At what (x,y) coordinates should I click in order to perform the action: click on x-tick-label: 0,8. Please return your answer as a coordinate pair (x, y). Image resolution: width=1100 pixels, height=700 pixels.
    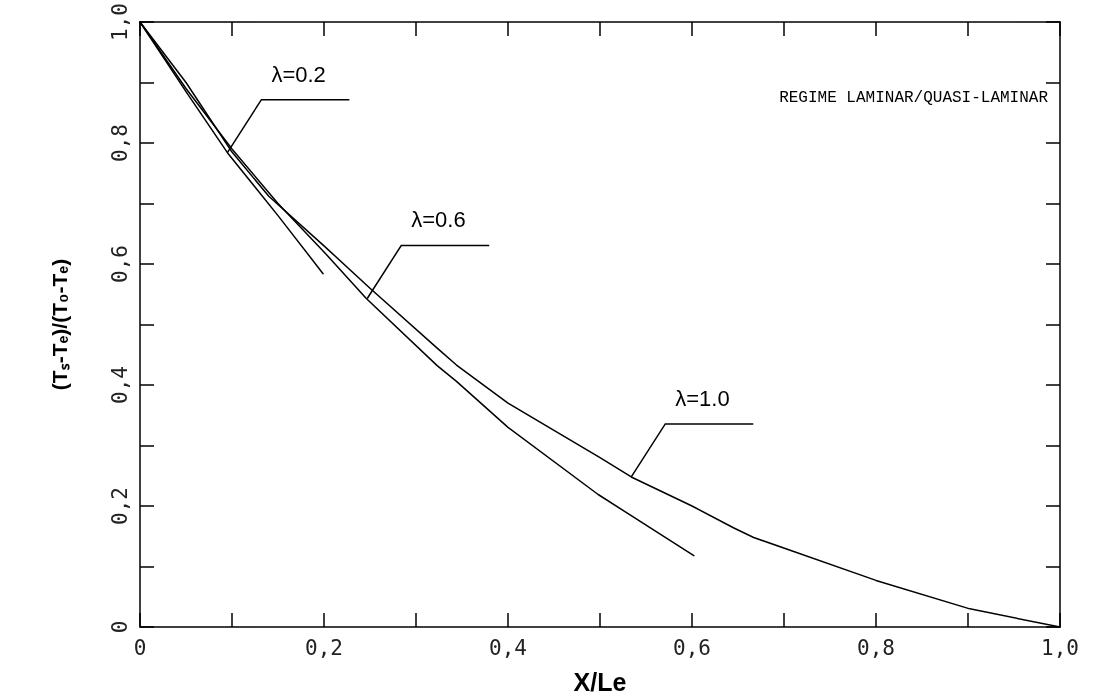
    Looking at the image, I should click on (876, 647).